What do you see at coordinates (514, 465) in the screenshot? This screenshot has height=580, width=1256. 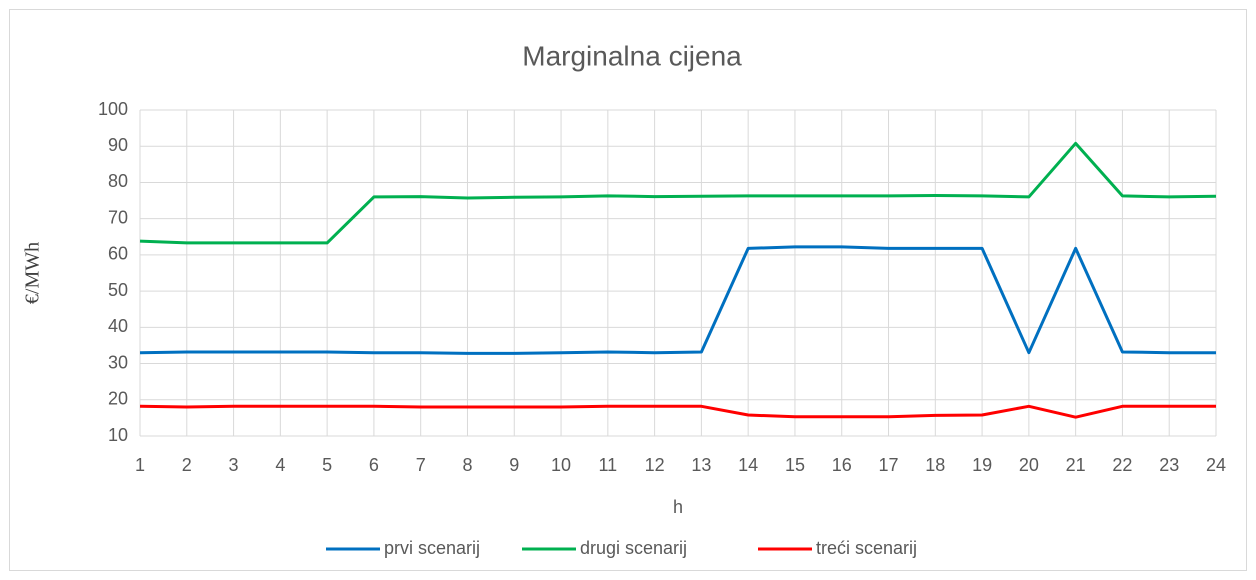 I see `x-tick-label: 9` at bounding box center [514, 465].